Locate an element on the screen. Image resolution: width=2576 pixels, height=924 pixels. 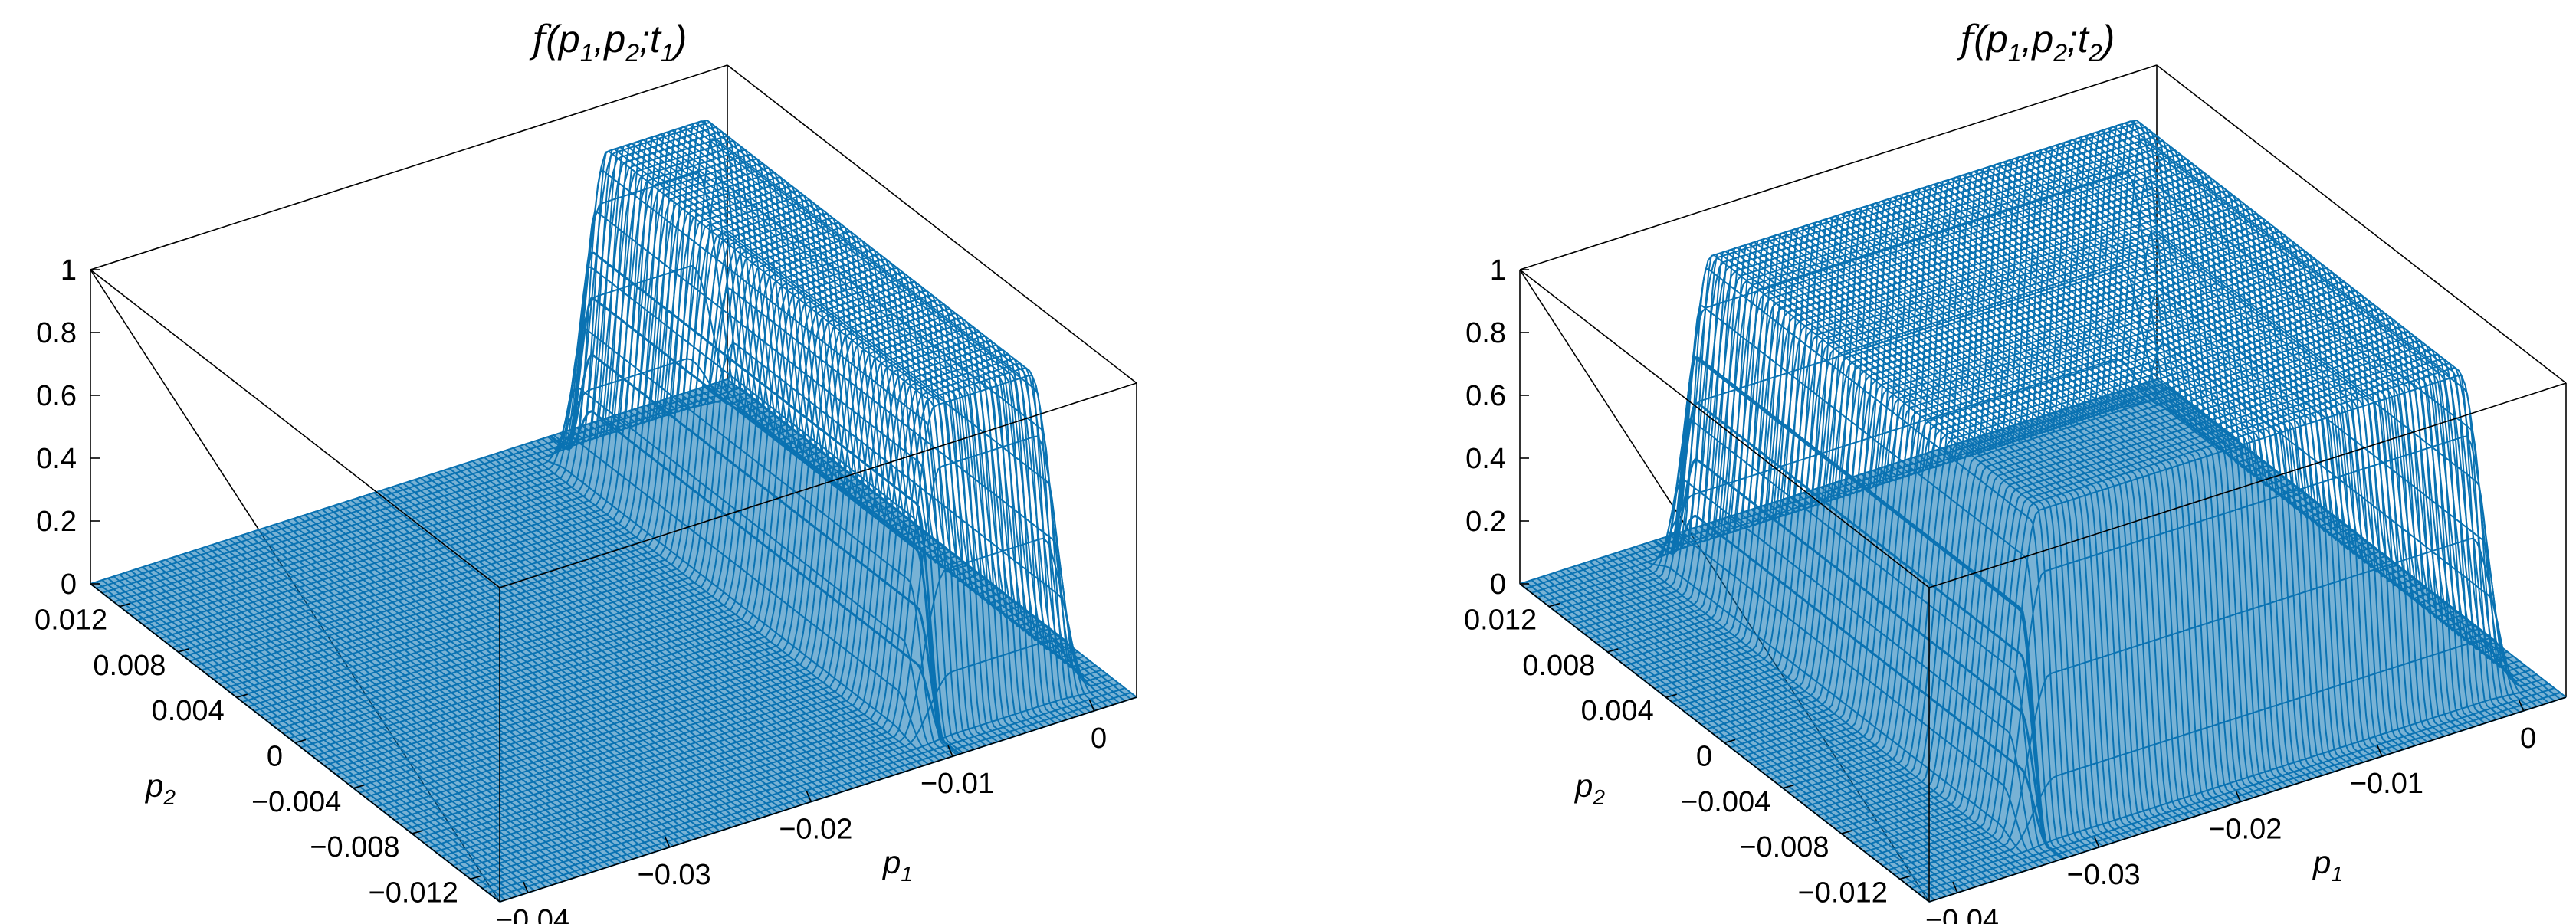
z-tick-label: 1 is located at coordinates (1498, 270).